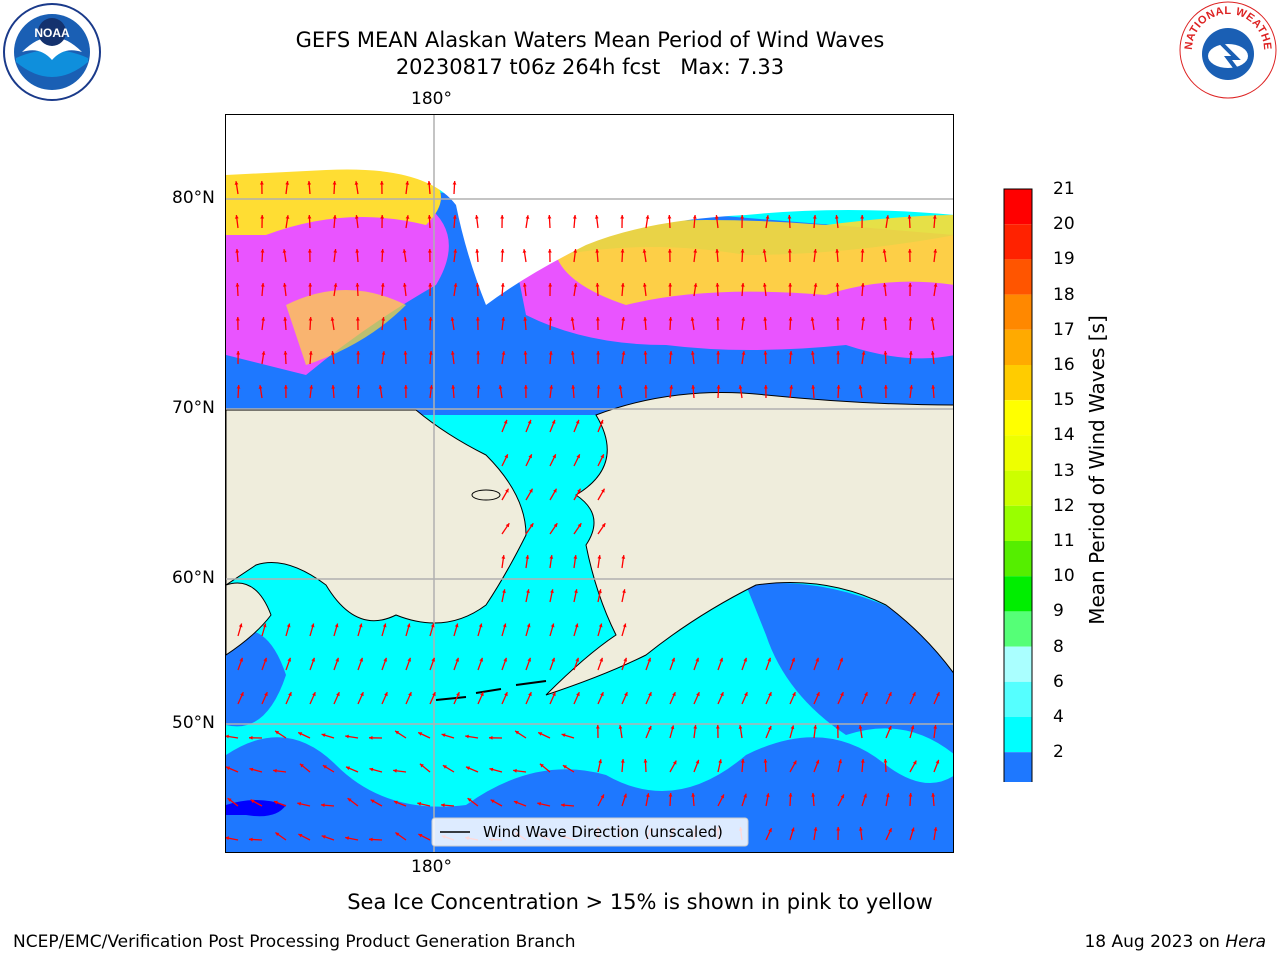  Describe the element at coordinates (1226, 50) in the screenshot. I see `nws-logo: NATIONAL WEATHER SERVICE` at that location.